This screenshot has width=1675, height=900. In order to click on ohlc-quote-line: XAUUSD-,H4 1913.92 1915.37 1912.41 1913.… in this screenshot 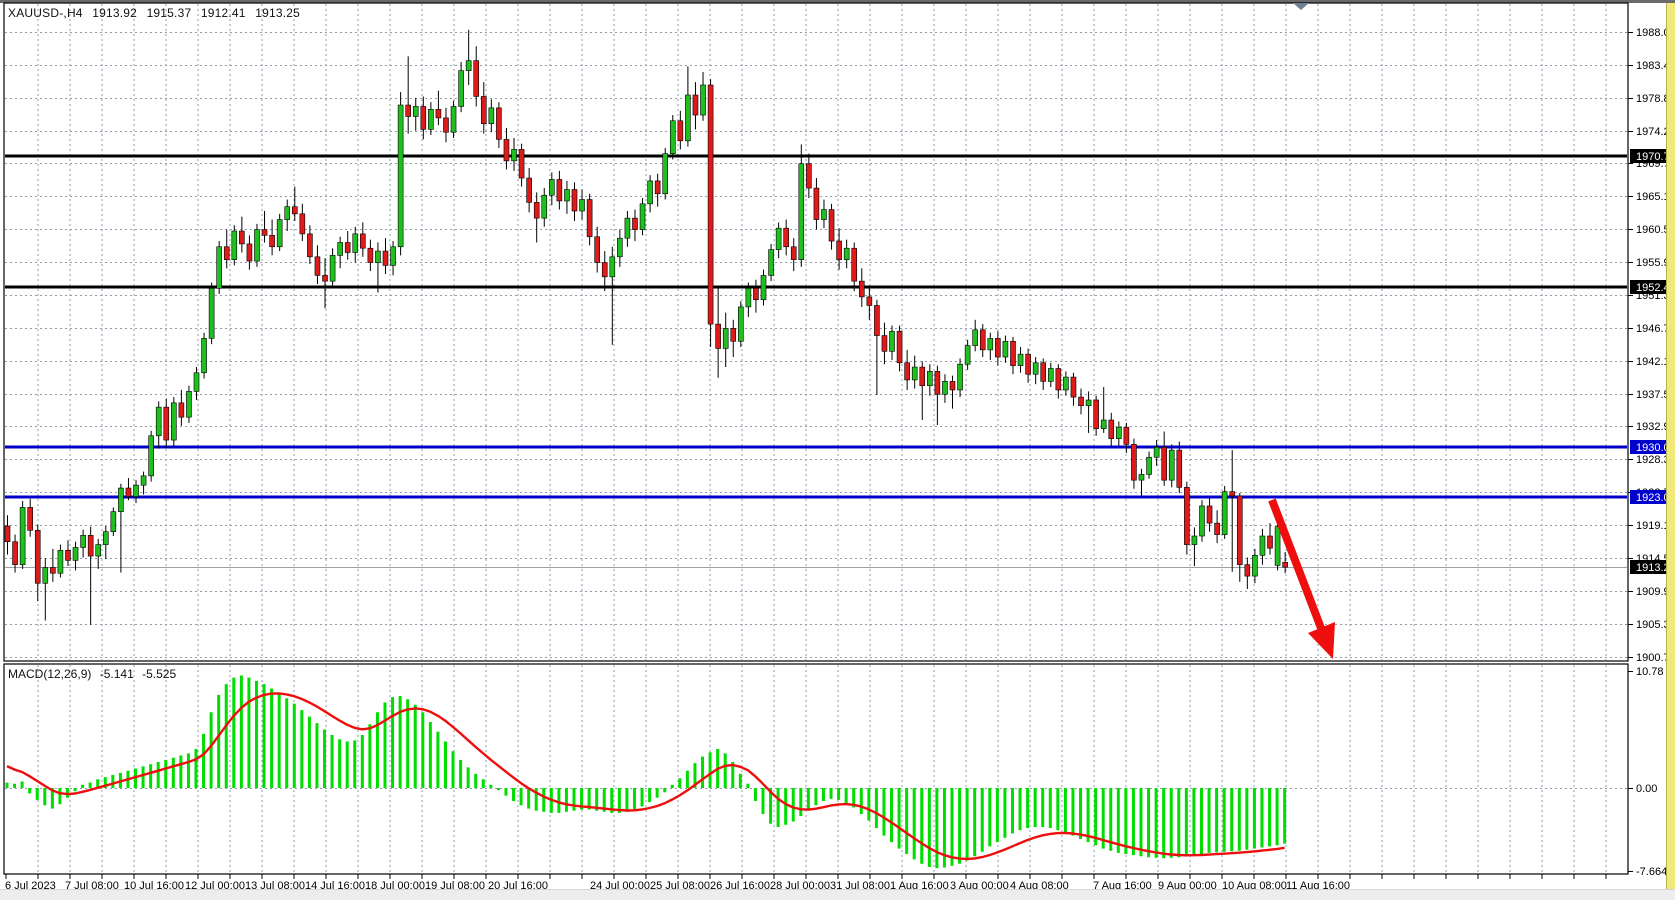, I will do `click(157, 13)`.